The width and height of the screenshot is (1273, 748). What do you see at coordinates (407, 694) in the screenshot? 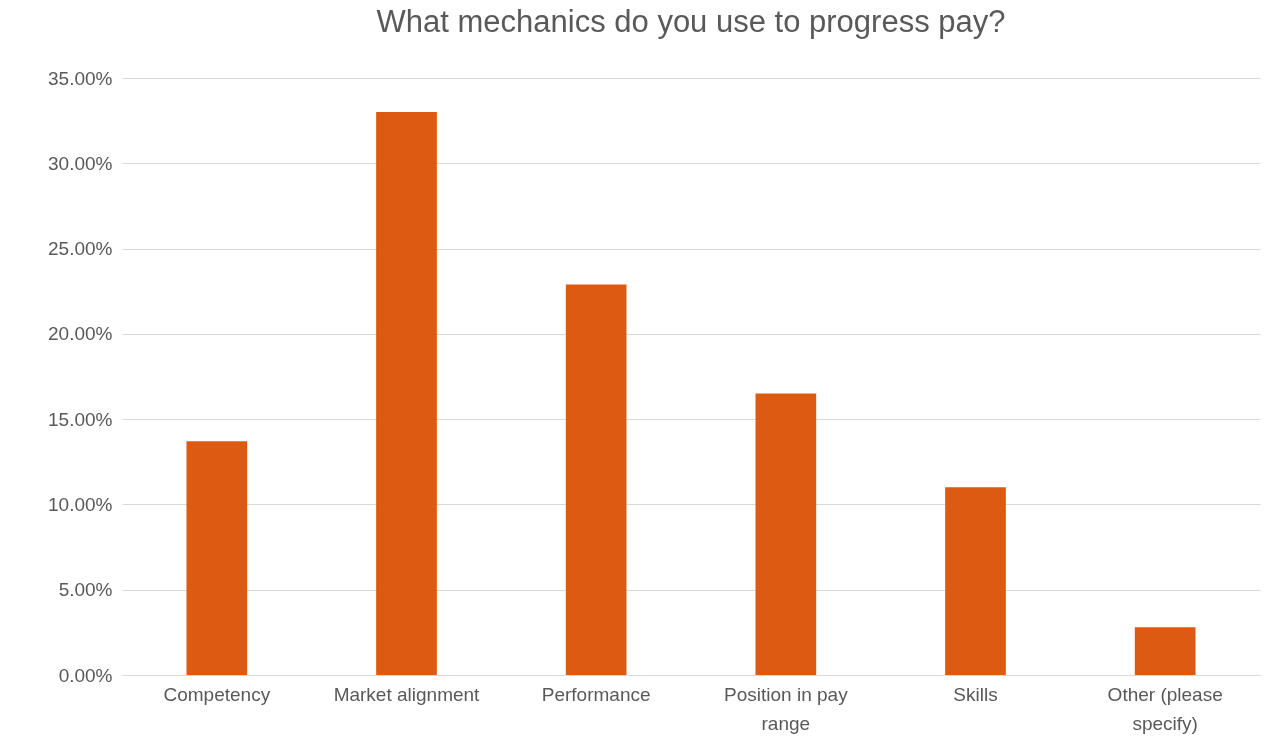
I see `x-tick-label: Market alignment` at bounding box center [407, 694].